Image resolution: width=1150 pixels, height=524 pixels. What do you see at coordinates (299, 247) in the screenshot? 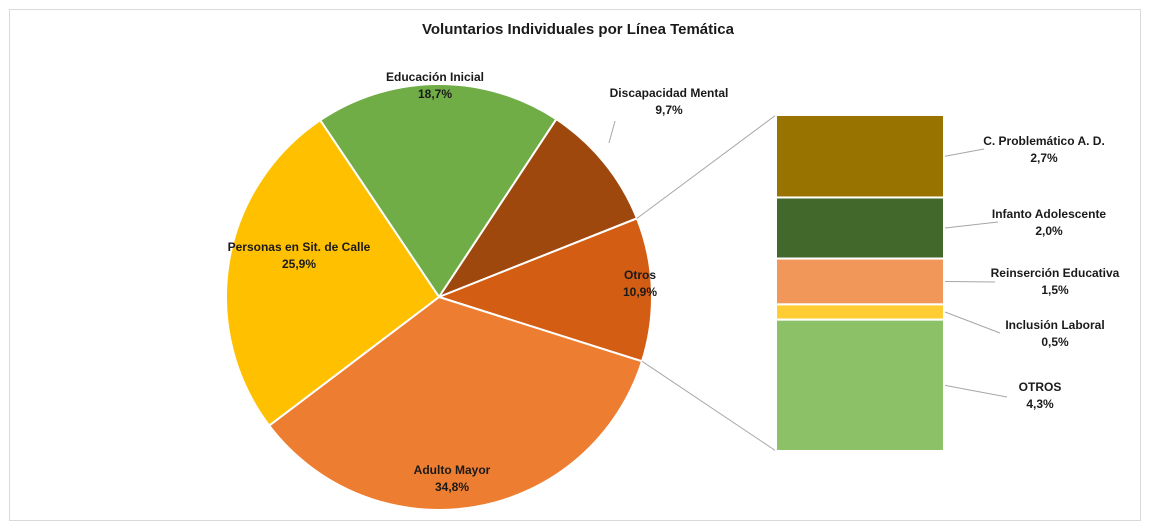
I see `data-label-name: Personas en Sit. de Calle` at bounding box center [299, 247].